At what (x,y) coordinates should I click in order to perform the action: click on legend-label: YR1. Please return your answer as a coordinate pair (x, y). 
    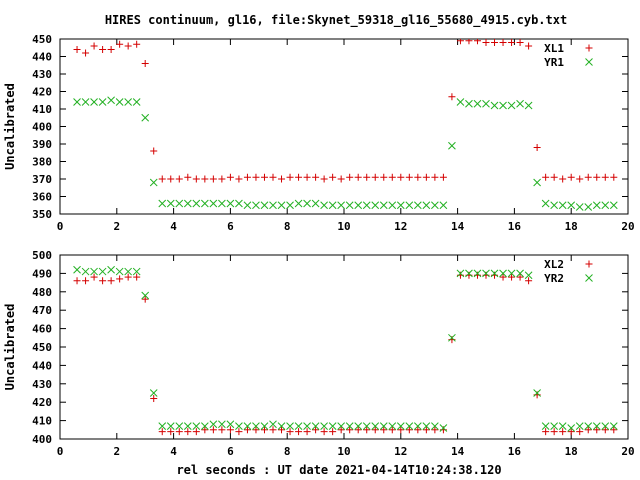
    Looking at the image, I should click on (554, 62).